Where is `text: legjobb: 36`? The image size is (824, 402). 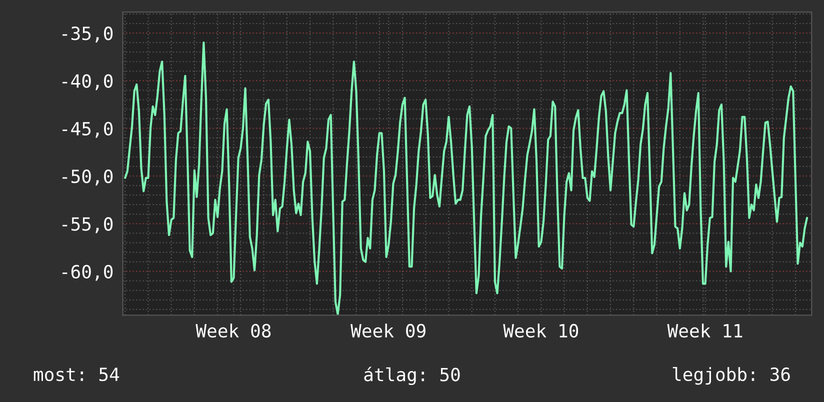 text: legjobb: 36 is located at coordinates (731, 376).